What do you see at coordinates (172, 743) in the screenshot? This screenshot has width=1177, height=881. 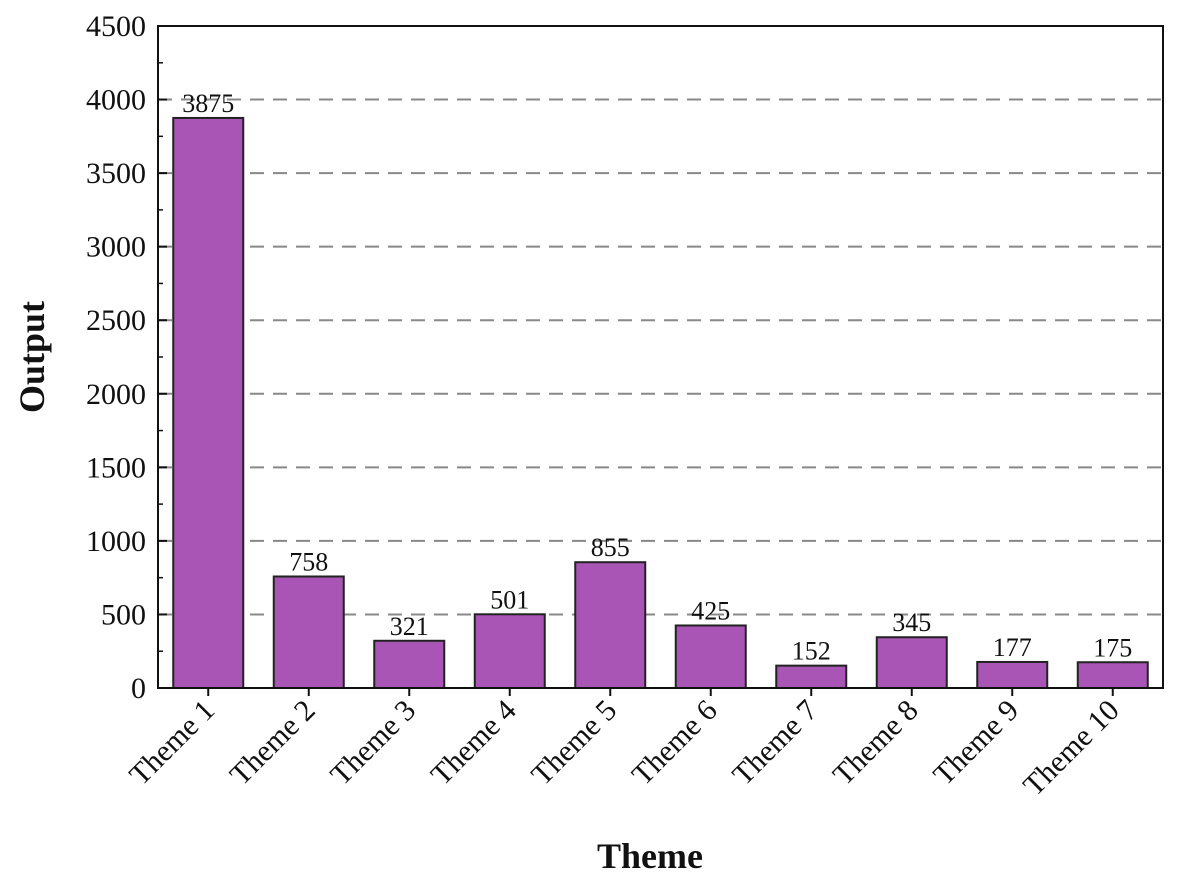 I see `x-tick-label: Theme 1` at bounding box center [172, 743].